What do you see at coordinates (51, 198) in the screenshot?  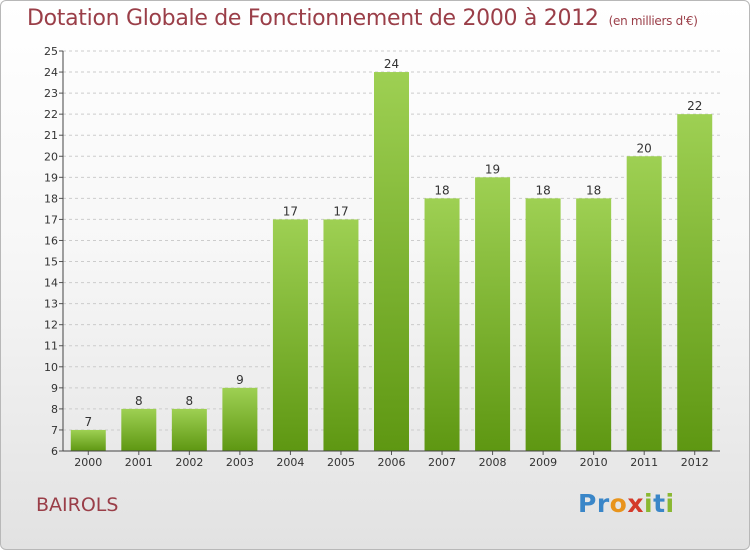 I see `y-tick-label: 18` at bounding box center [51, 198].